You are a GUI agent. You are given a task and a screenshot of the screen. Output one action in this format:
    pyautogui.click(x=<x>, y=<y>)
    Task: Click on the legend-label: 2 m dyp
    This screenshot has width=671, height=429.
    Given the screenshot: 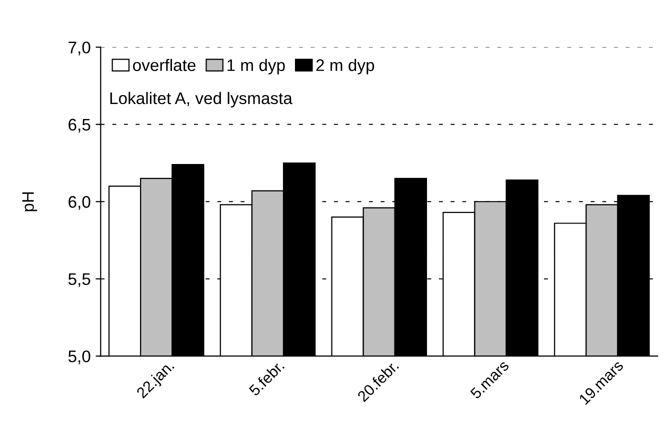 What is the action you would take?
    pyautogui.click(x=345, y=66)
    